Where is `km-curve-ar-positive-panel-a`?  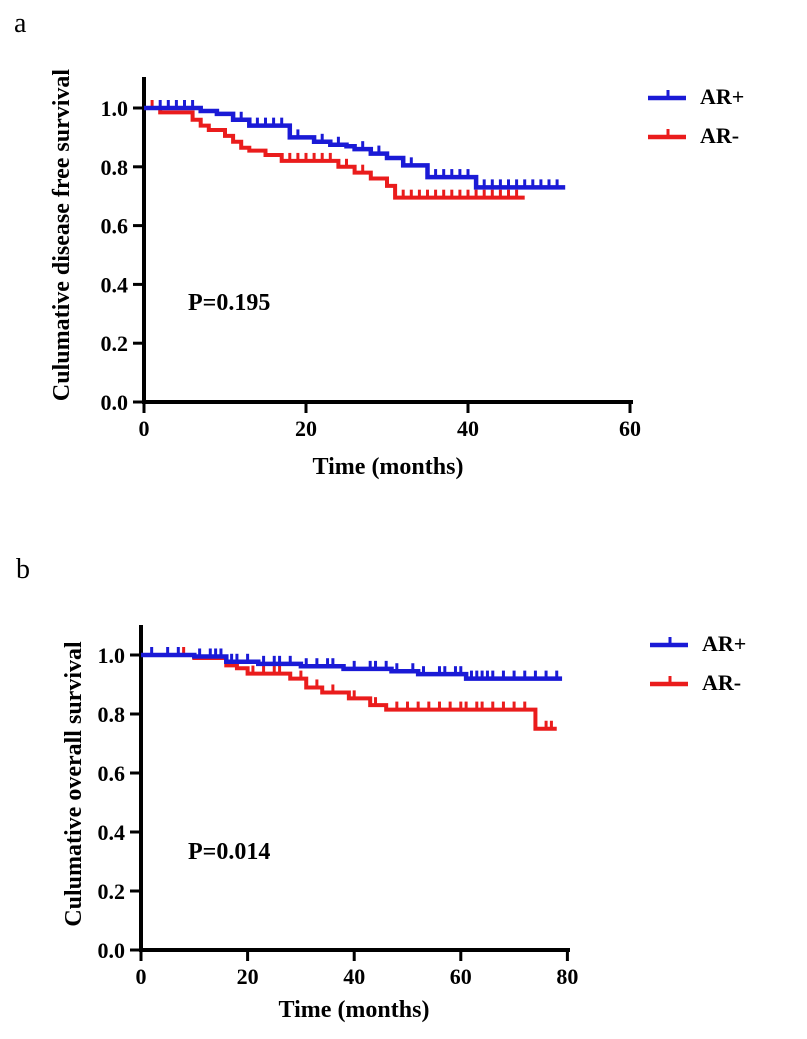 km-curve-ar-positive-panel-a is located at coordinates (355, 147).